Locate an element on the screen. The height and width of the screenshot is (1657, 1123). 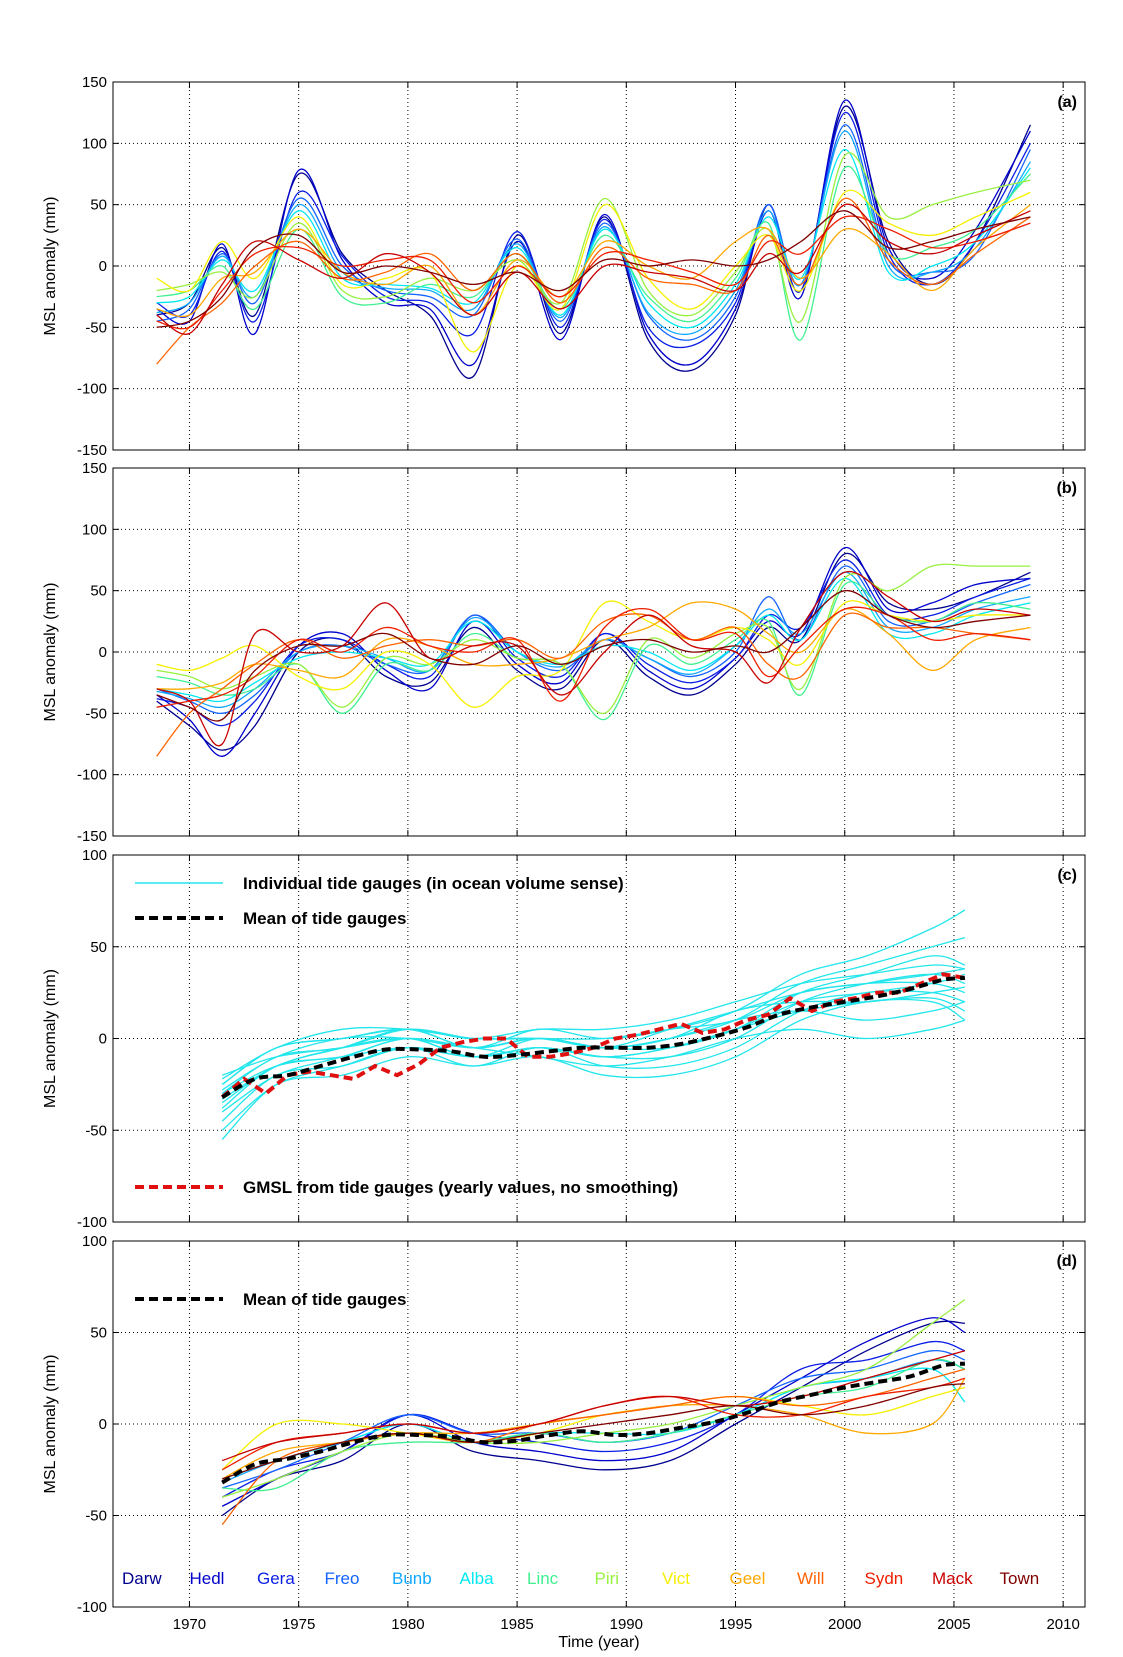
station-label-piri: Piri is located at coordinates (607, 1578).